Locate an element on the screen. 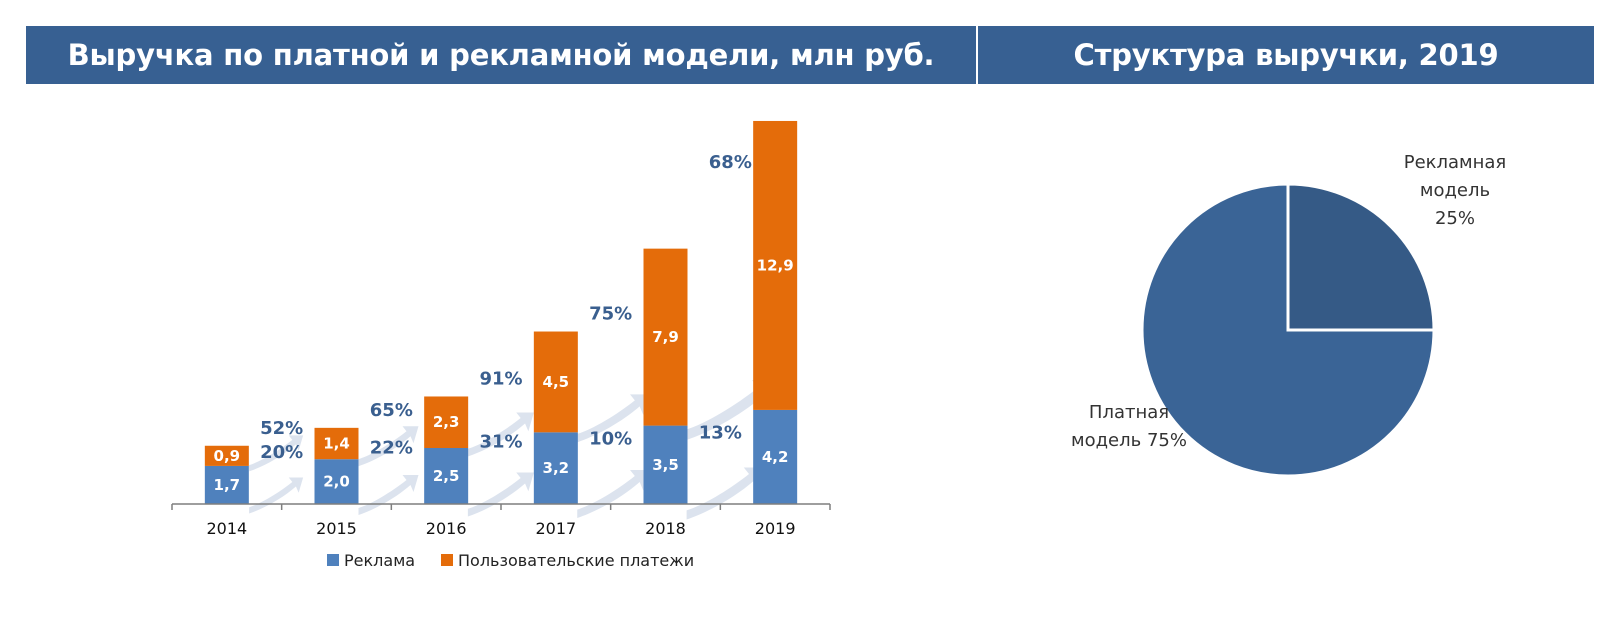  pie-slice-paid-model is located at coordinates (1288, 330).